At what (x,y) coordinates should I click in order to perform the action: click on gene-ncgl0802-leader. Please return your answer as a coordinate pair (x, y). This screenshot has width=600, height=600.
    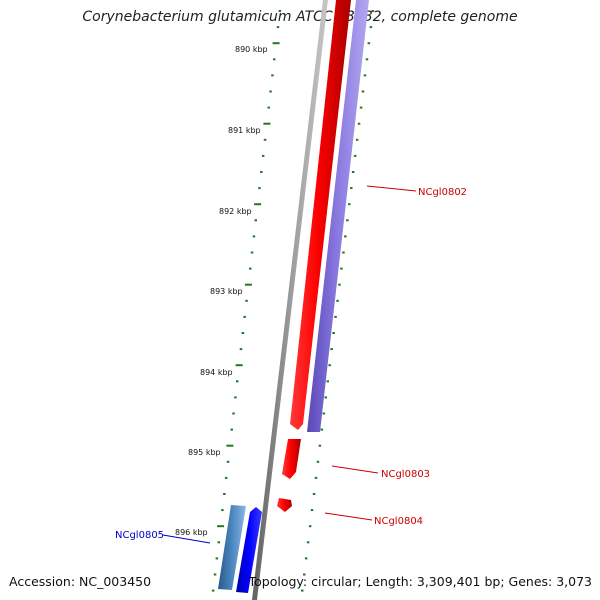
    Looking at the image, I should click on (391, 188).